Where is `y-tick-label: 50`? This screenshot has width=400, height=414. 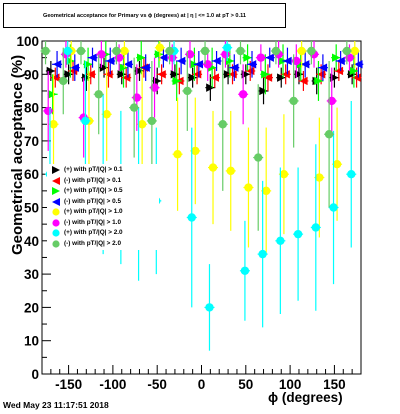 y-tick-label: 50 is located at coordinates (31, 208).